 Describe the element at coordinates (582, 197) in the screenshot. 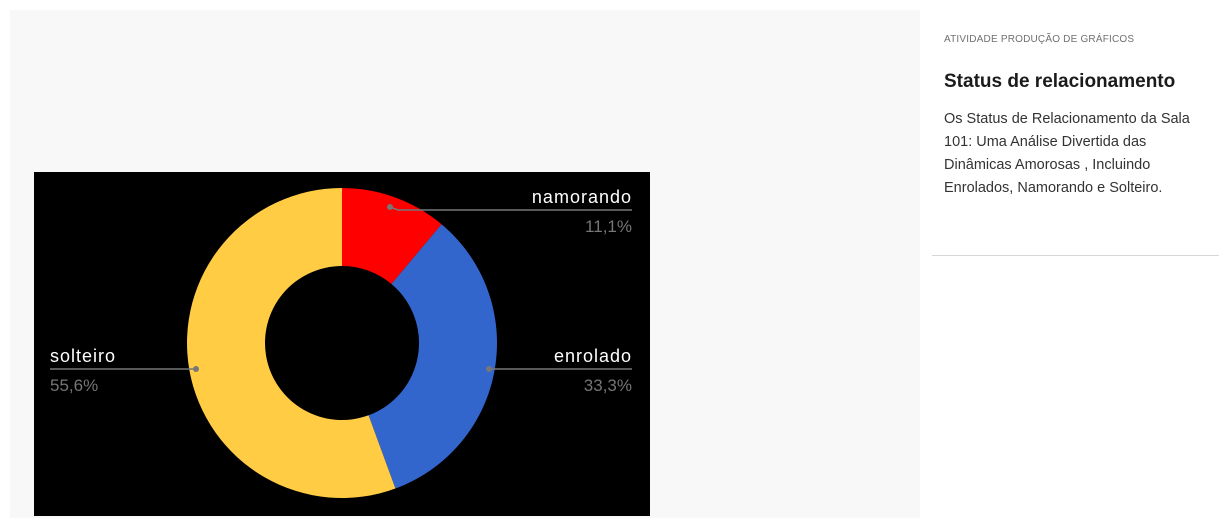

I see `slice-label-namorando: namorando` at that location.